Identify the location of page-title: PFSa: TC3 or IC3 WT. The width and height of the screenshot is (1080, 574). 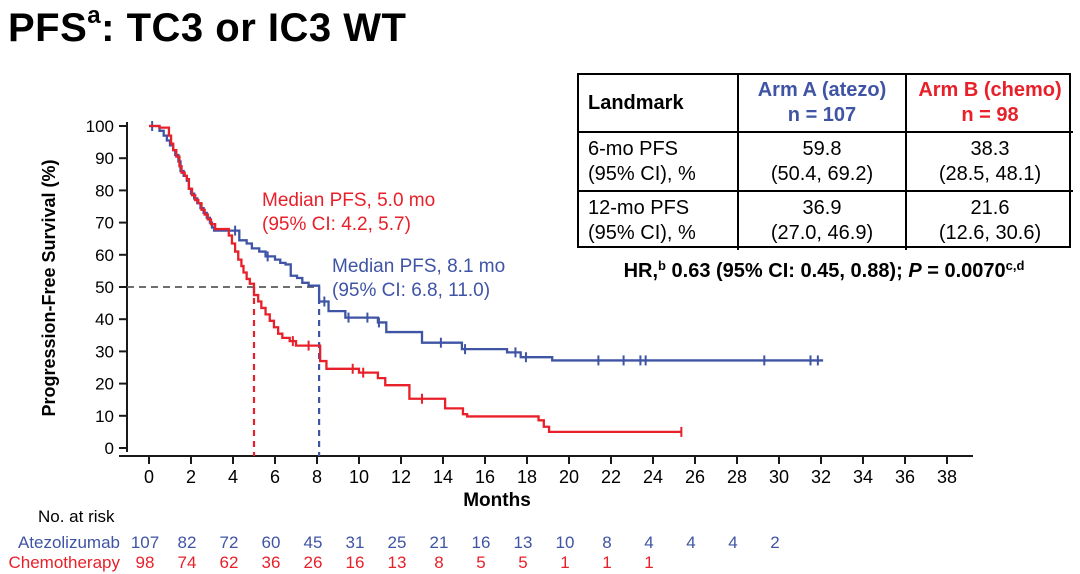
(207, 26).